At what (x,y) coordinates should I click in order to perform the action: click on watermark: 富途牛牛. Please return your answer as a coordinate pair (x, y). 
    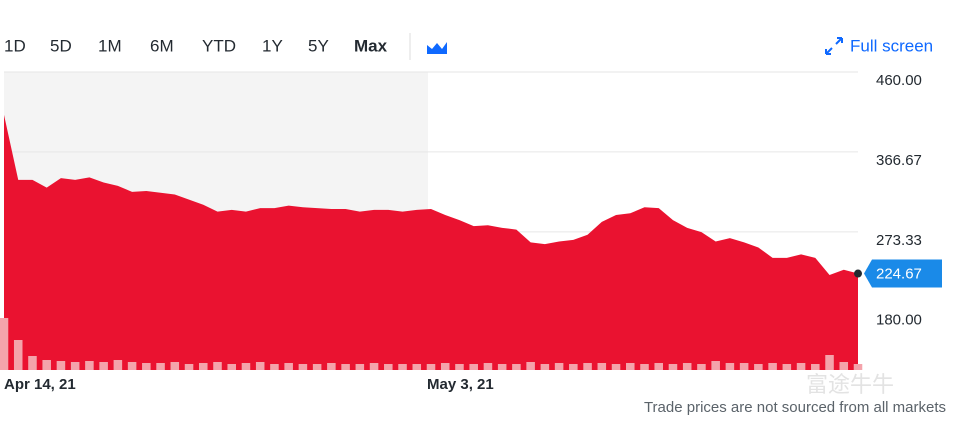
    Looking at the image, I should click on (850, 384).